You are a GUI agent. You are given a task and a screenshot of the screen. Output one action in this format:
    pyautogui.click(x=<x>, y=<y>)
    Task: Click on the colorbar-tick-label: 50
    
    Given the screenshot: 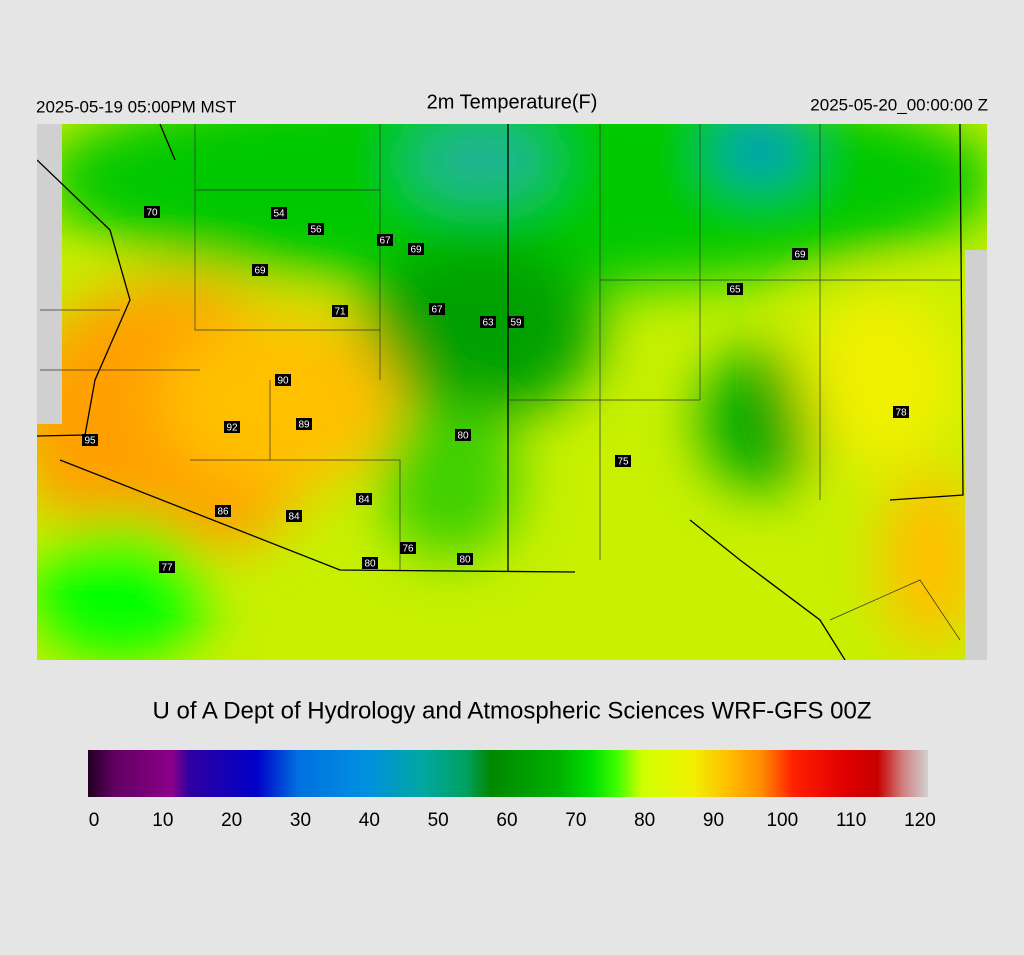 What is the action you would take?
    pyautogui.click(x=438, y=820)
    